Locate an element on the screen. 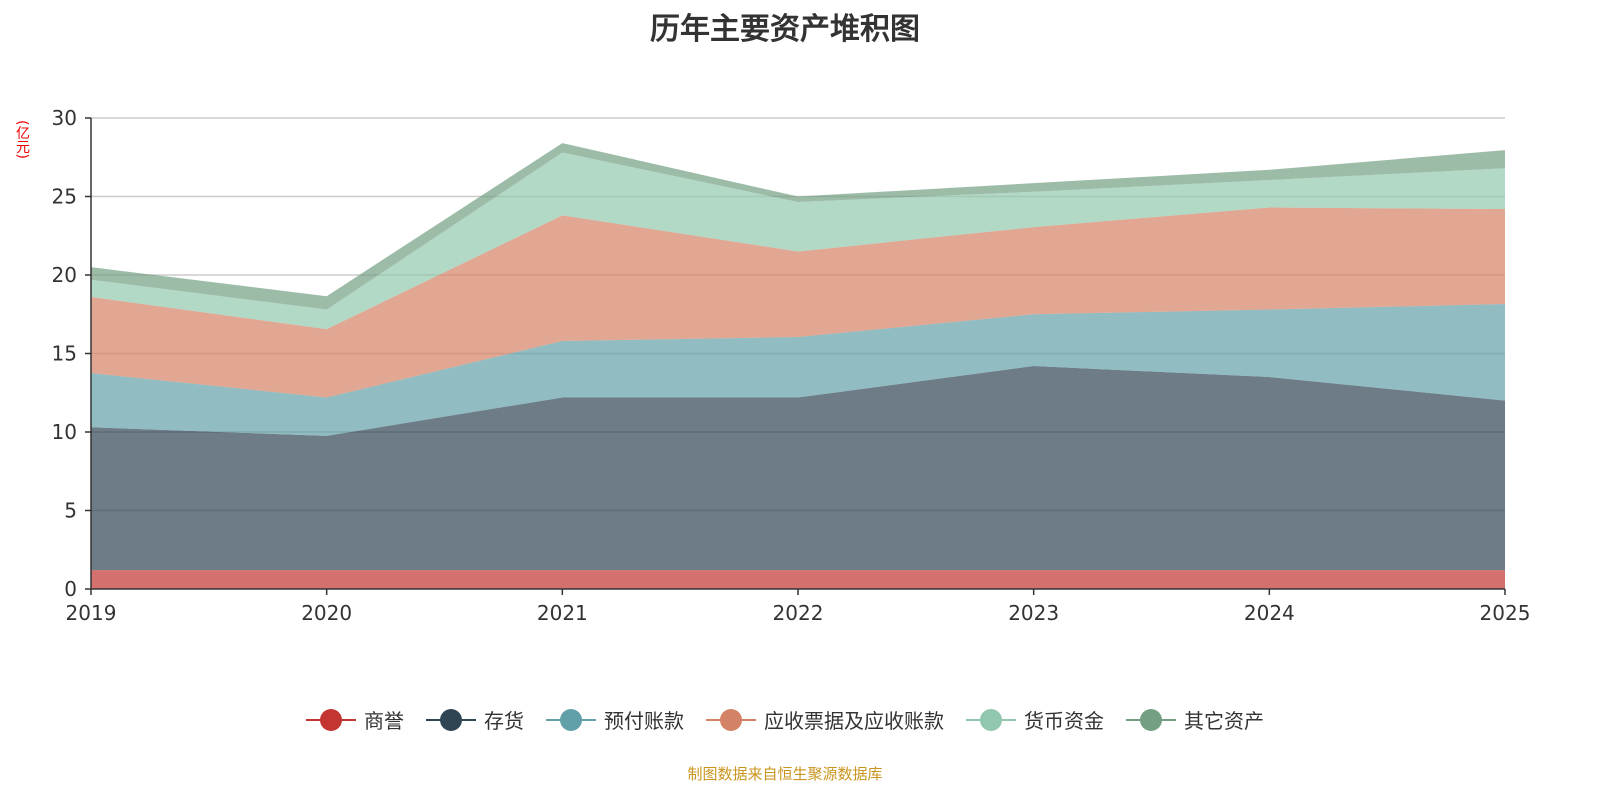  y-axis-unit-label: (亿元) is located at coordinates (22, 139).